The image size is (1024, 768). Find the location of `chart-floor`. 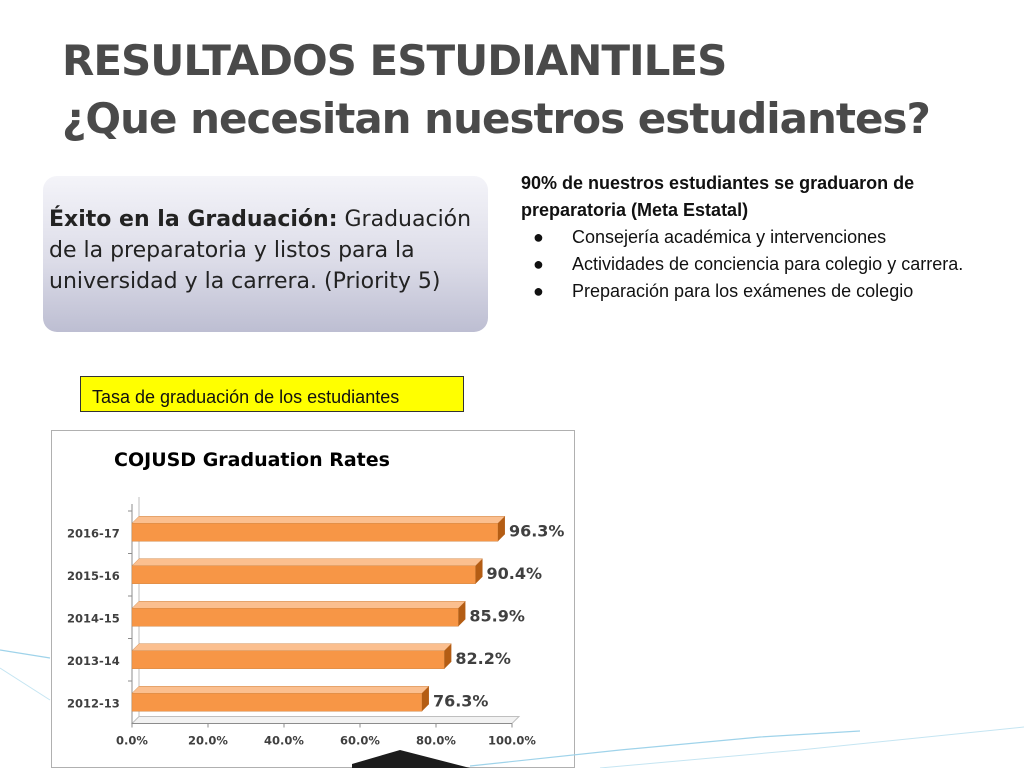

chart-floor is located at coordinates (325, 720).